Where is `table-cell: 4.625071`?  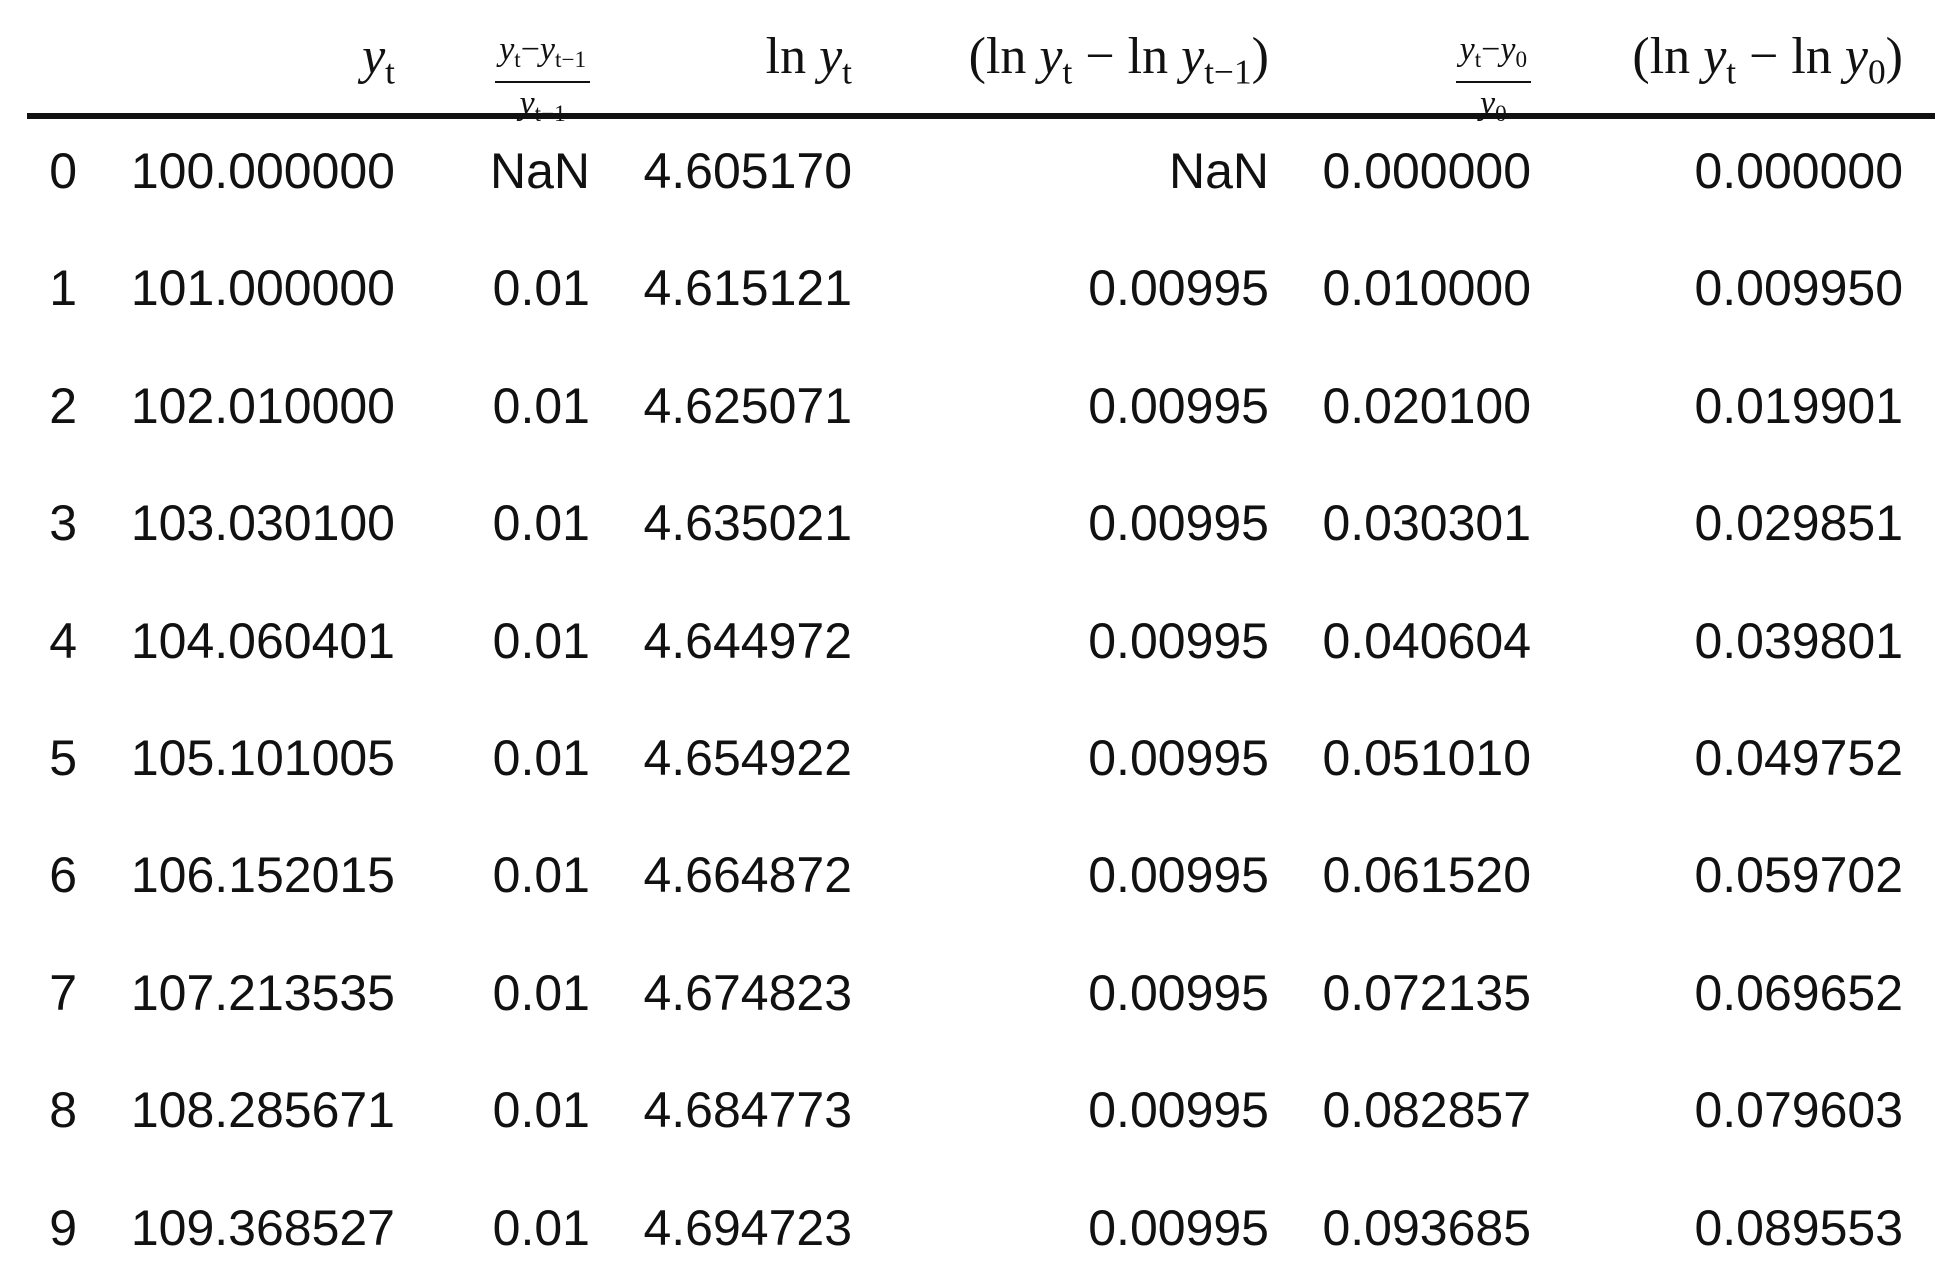 table-cell: 4.625071 is located at coordinates (747, 405).